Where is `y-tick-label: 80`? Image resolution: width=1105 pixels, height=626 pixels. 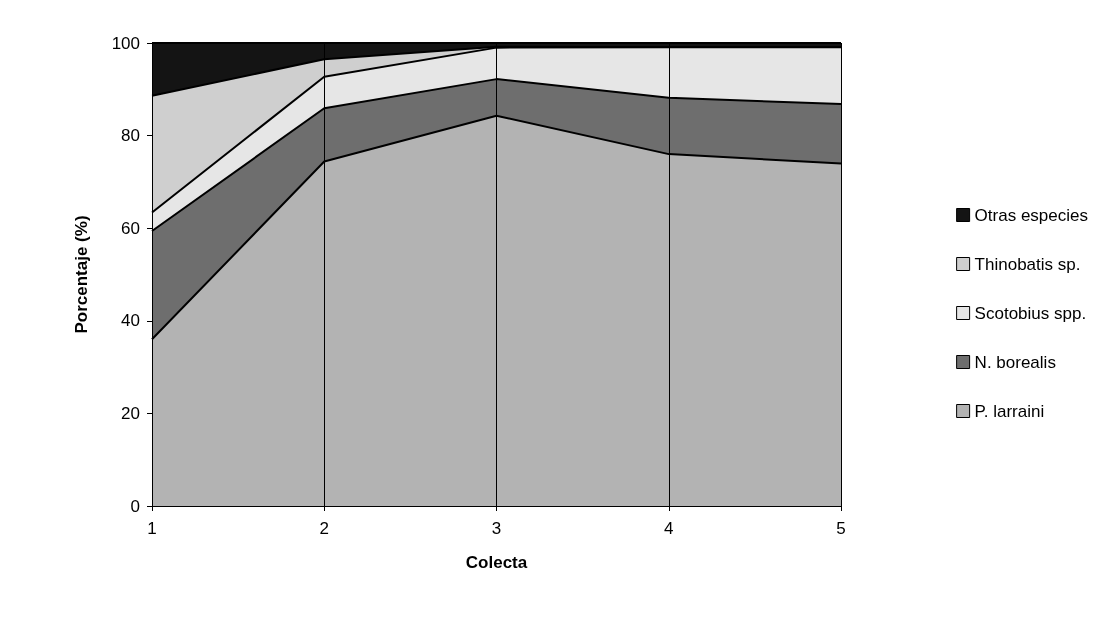 y-tick-label: 80 is located at coordinates (130, 136).